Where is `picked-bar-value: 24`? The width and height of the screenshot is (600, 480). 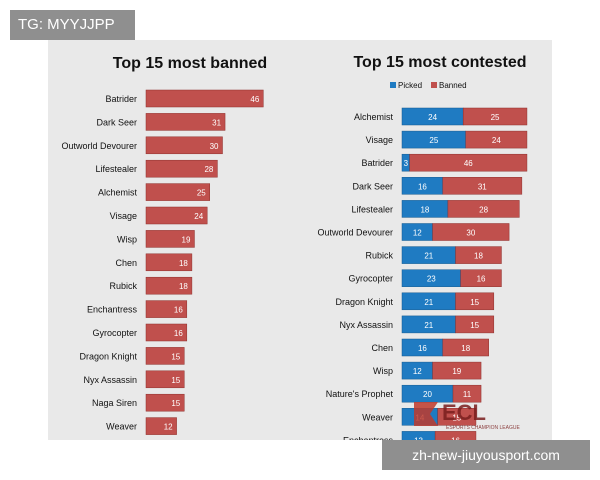
picked-bar-value: 24 is located at coordinates (432, 117).